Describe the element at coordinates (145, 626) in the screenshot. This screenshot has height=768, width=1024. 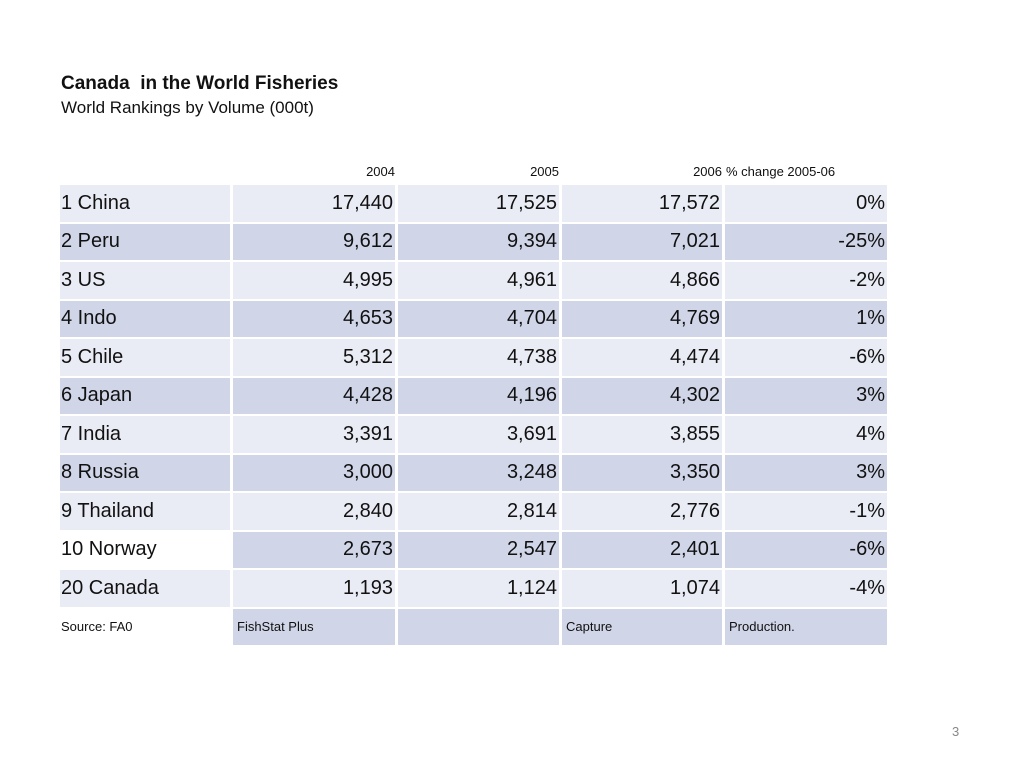
I see `source-cell: Source: FA0` at that location.